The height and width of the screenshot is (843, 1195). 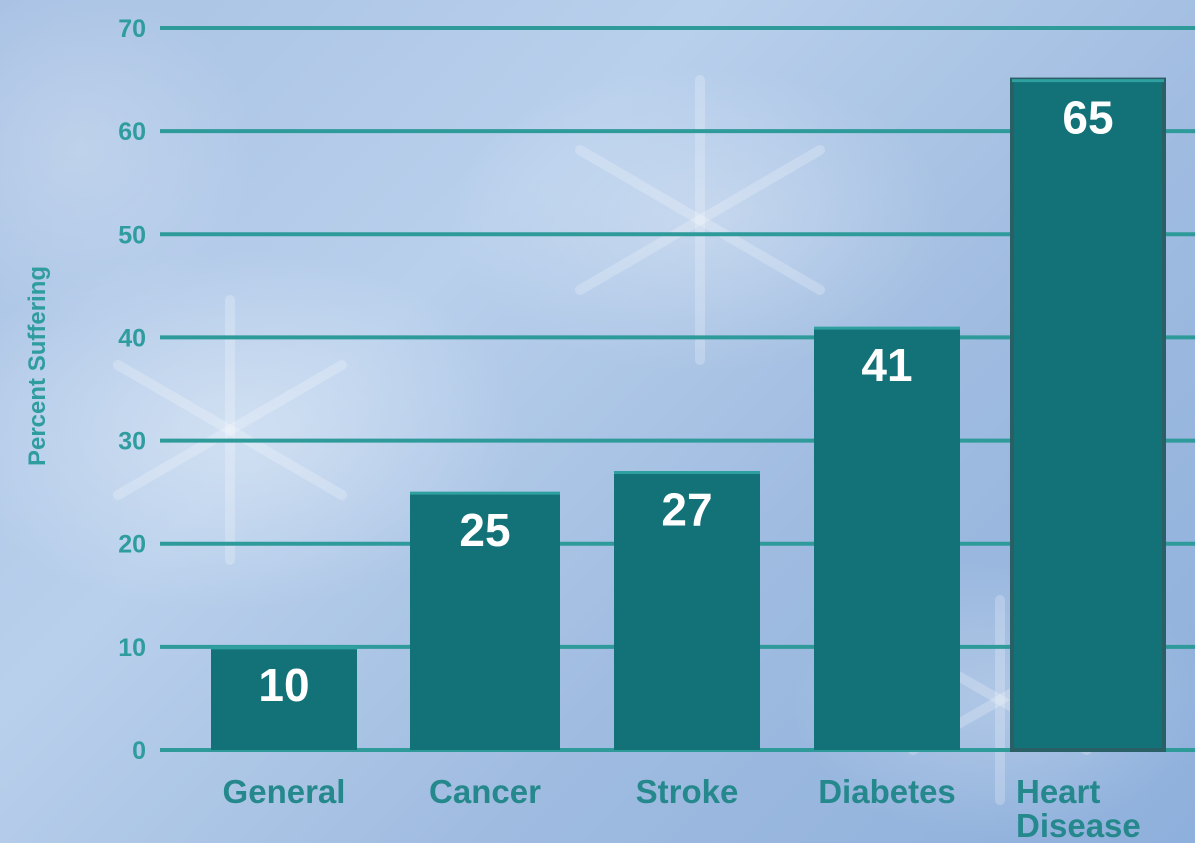 I want to click on y-tick-label: 0, so click(x=139, y=751).